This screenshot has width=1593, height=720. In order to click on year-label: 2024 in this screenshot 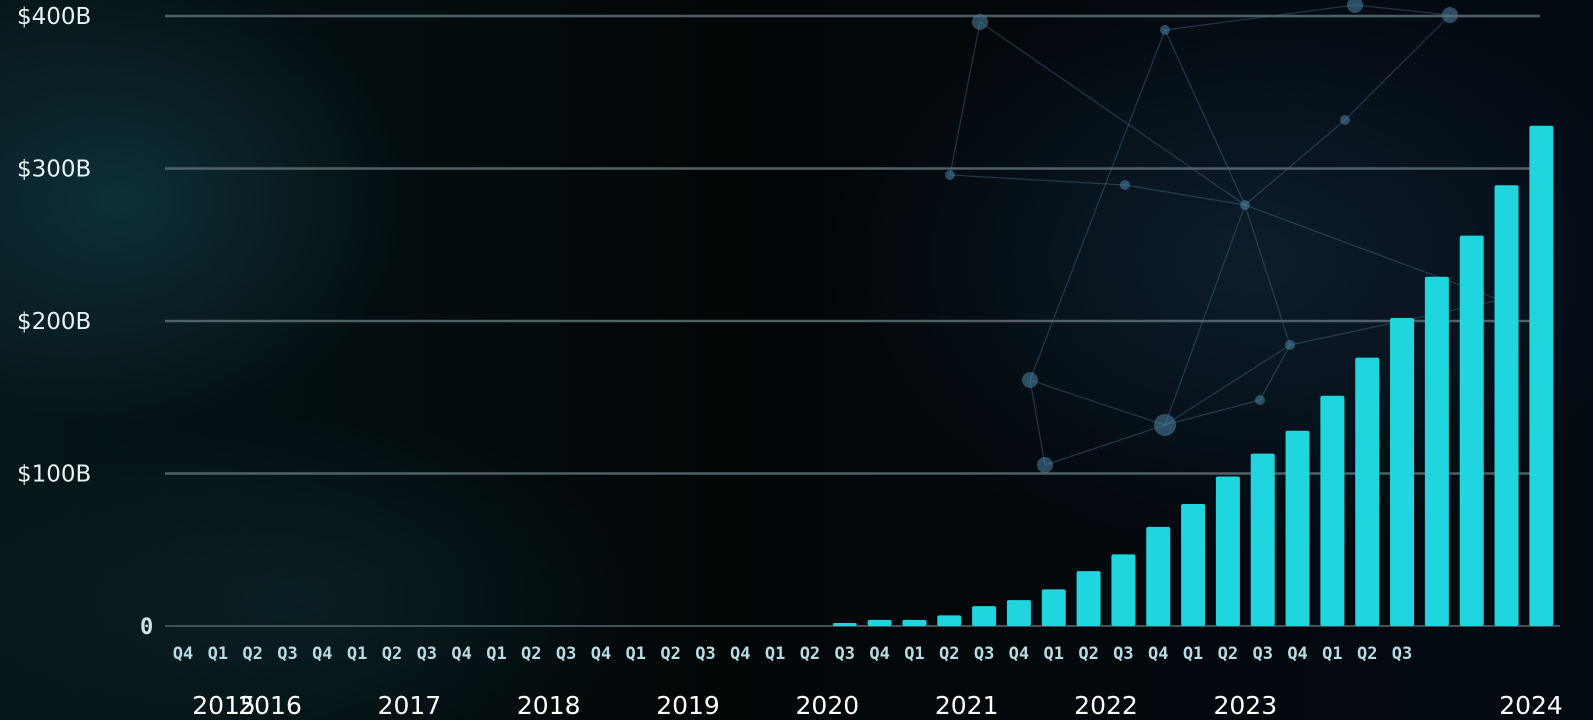, I will do `click(1531, 705)`.